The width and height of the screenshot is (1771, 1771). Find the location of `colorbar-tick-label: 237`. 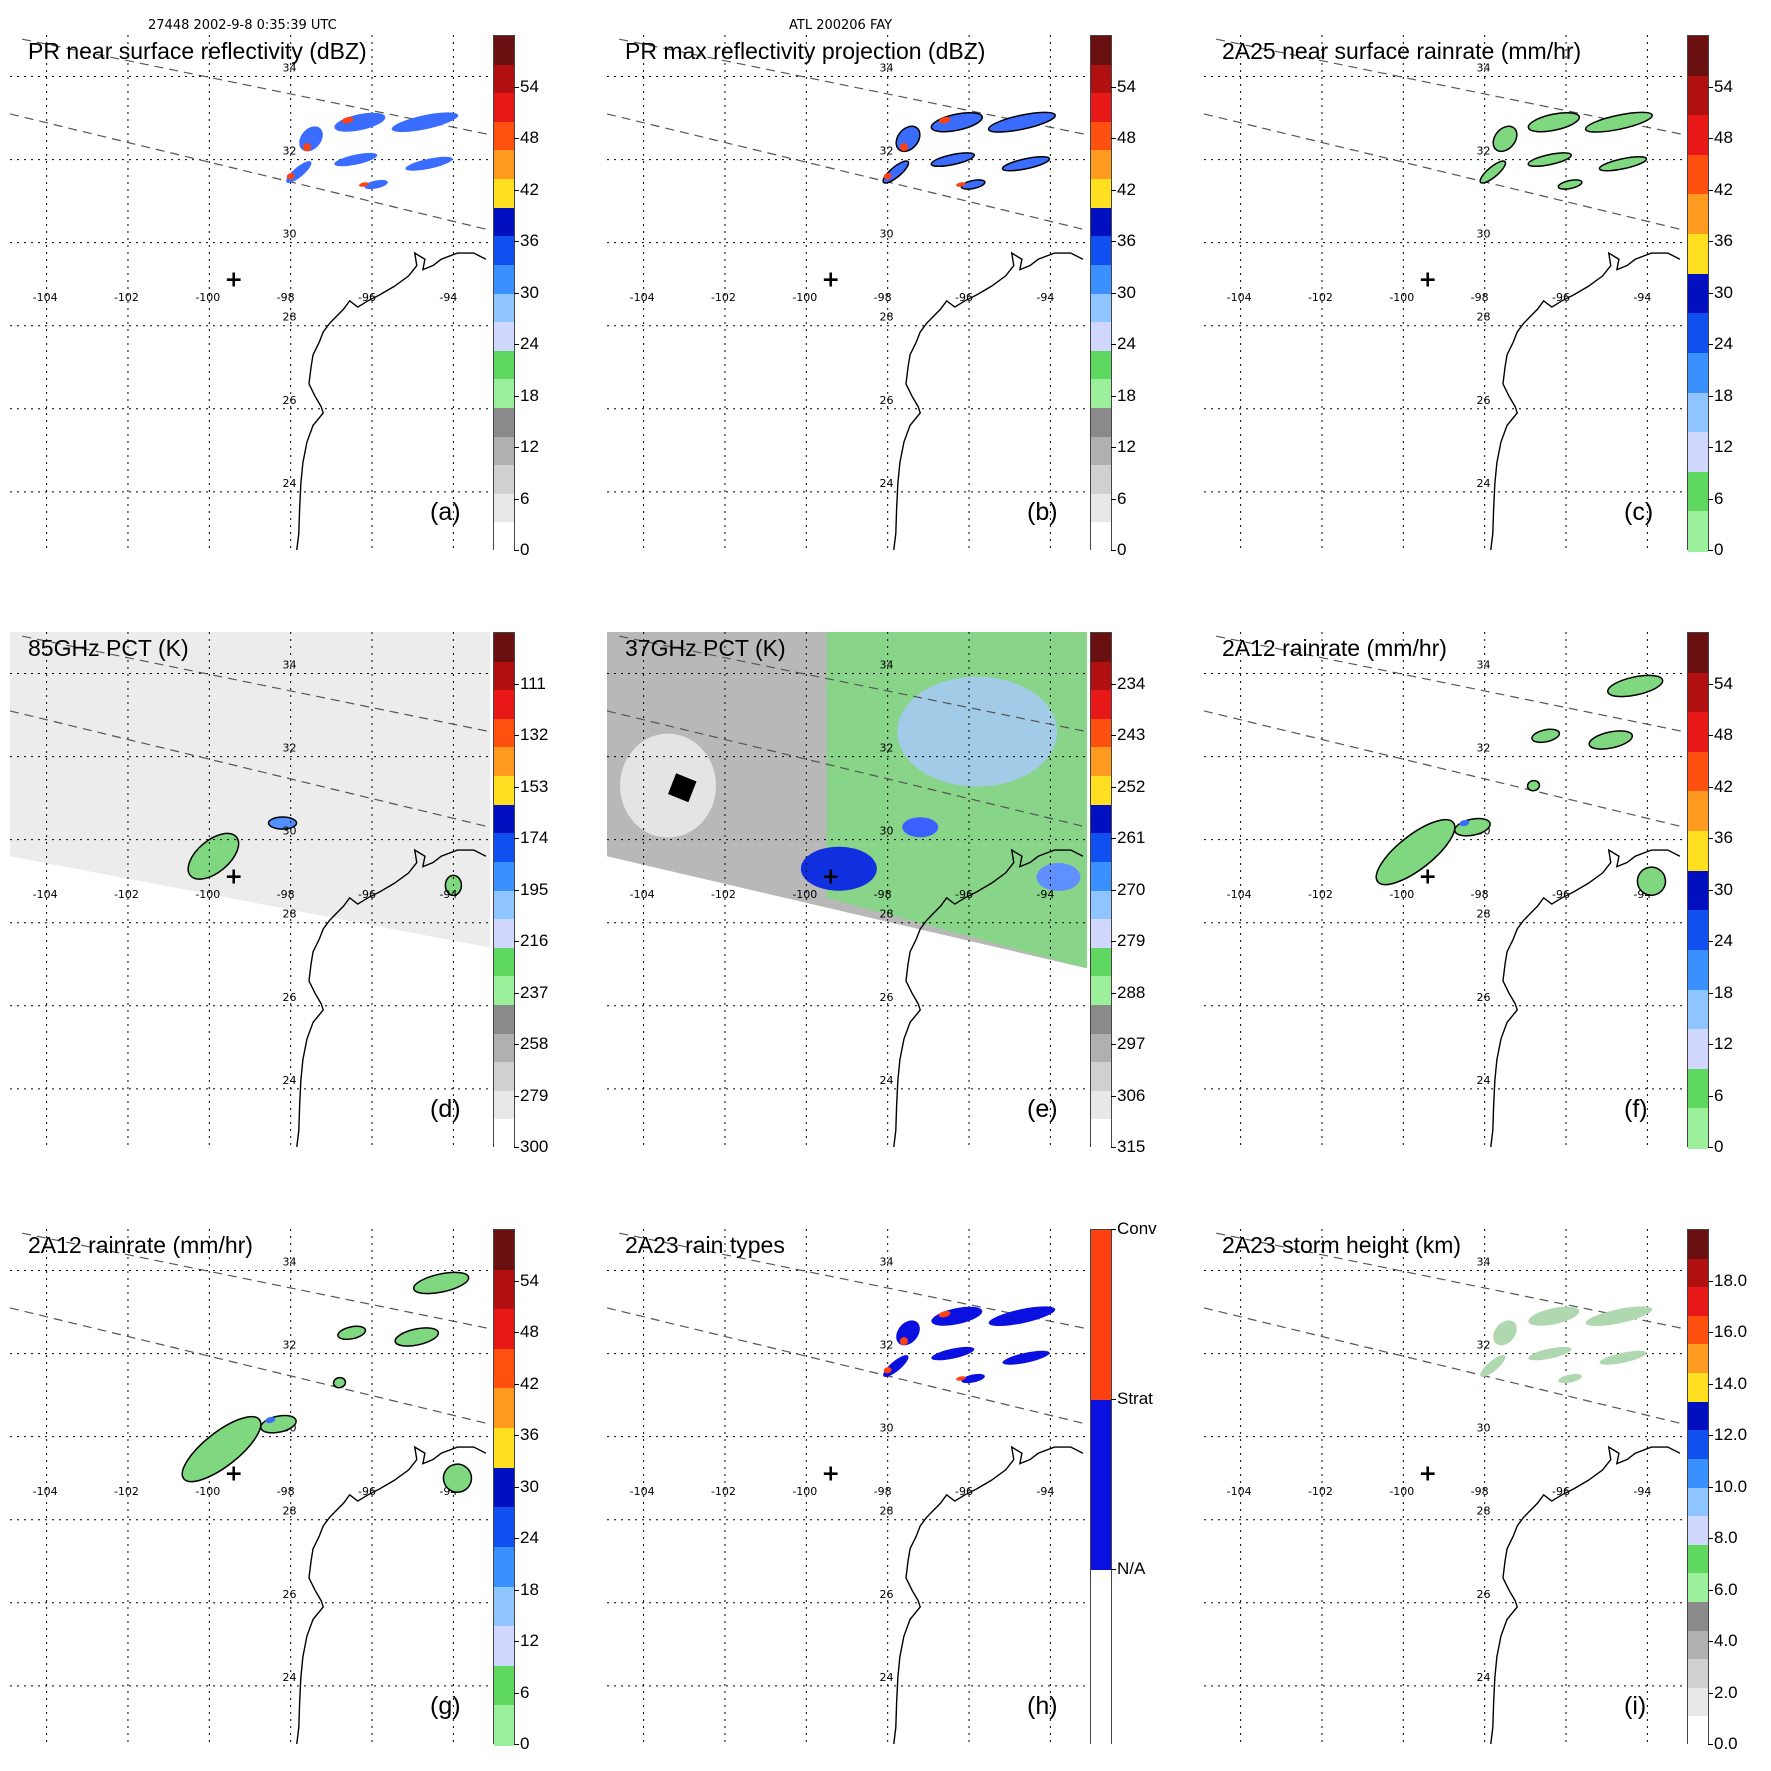

colorbar-tick-label: 237 is located at coordinates (534, 992).